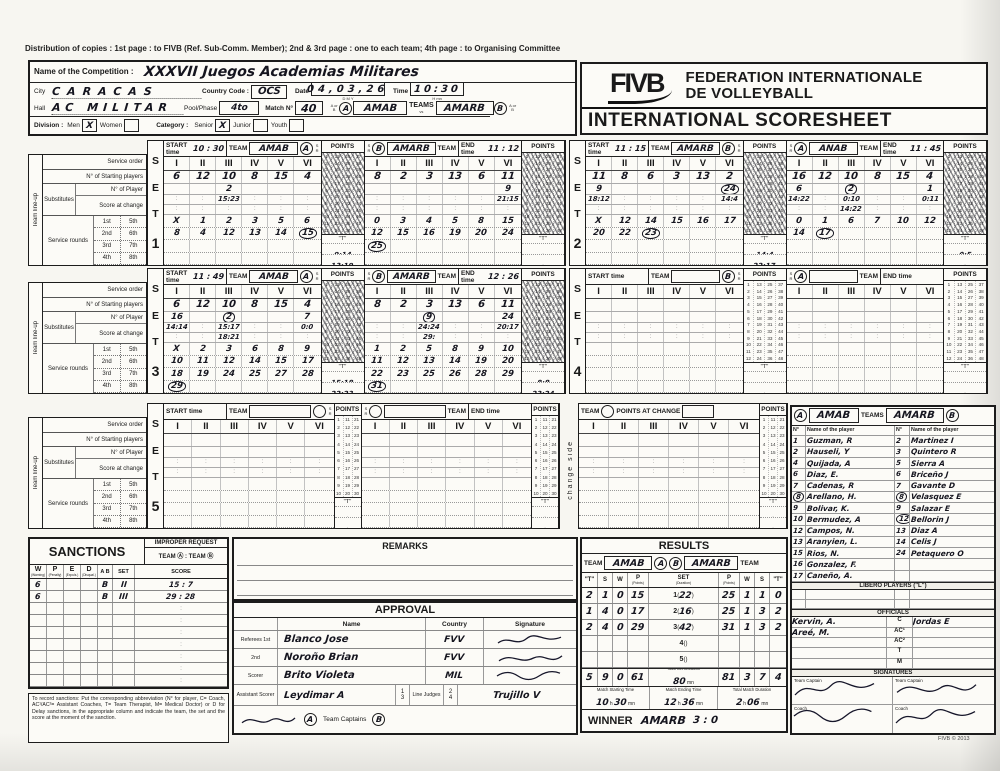  I want to click on point-number: 24, so click(759, 230).